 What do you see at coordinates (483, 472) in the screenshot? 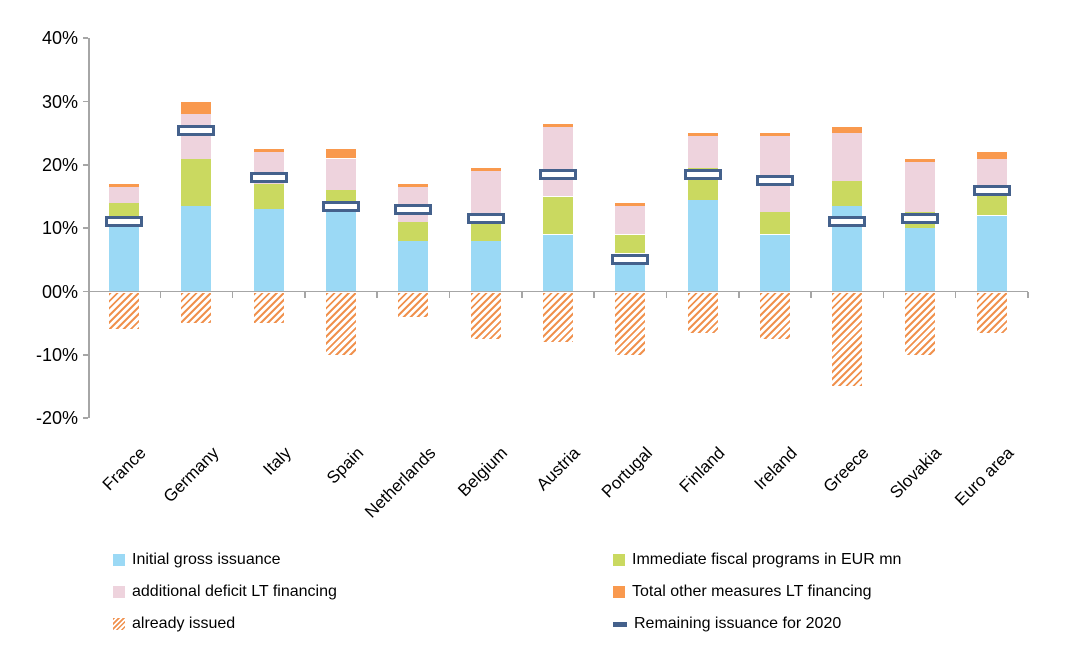
I see `x-category-label: Belgium` at bounding box center [483, 472].